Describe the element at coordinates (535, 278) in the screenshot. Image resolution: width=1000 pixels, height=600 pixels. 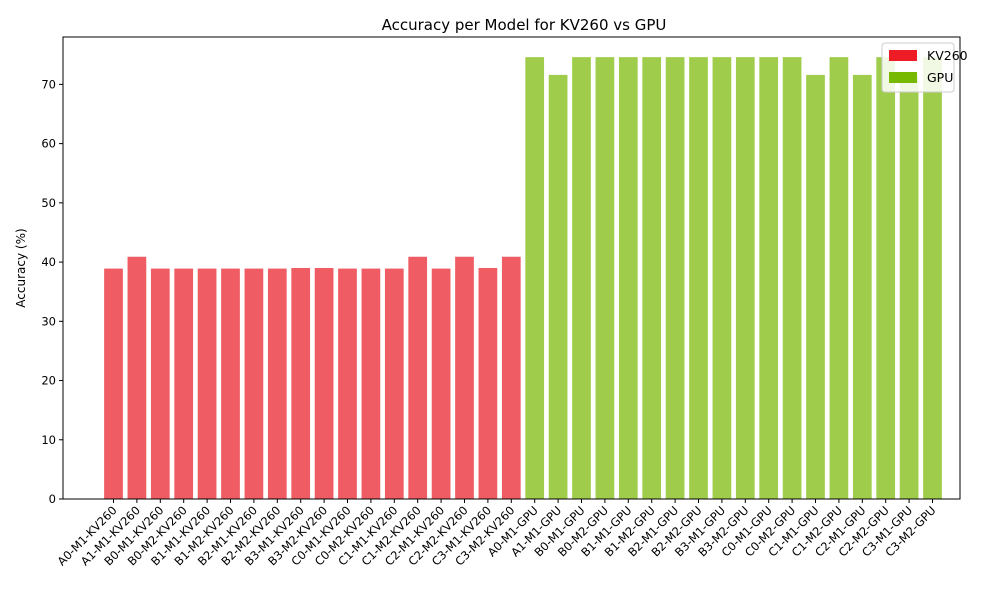
I see `bar-a0-m1-gpu` at that location.